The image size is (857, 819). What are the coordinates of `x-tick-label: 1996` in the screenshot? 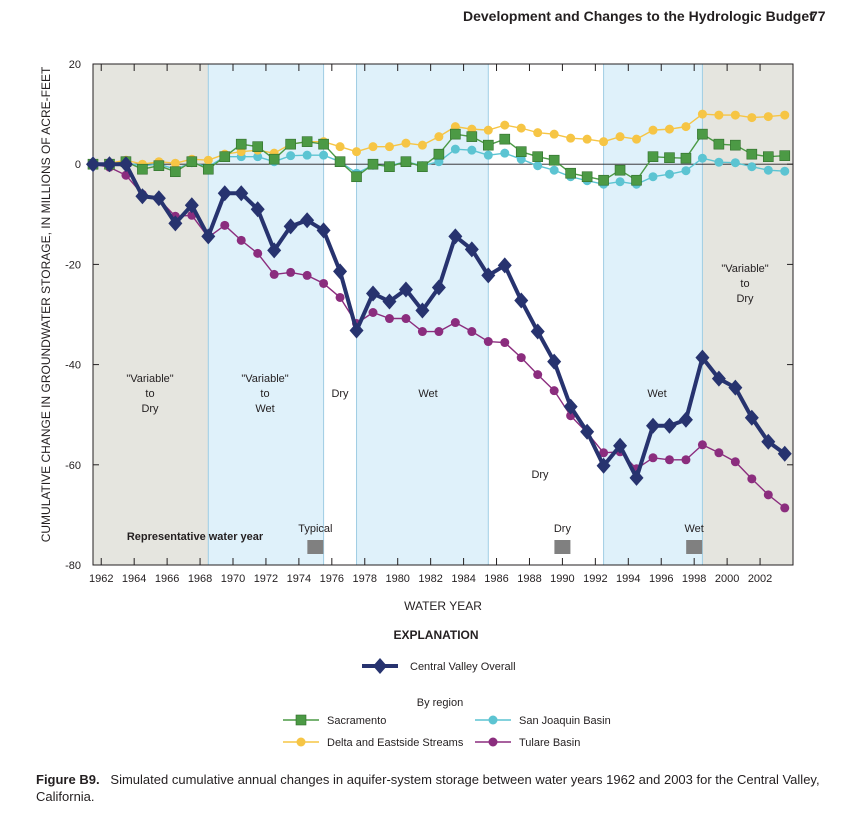 It's located at (661, 579).